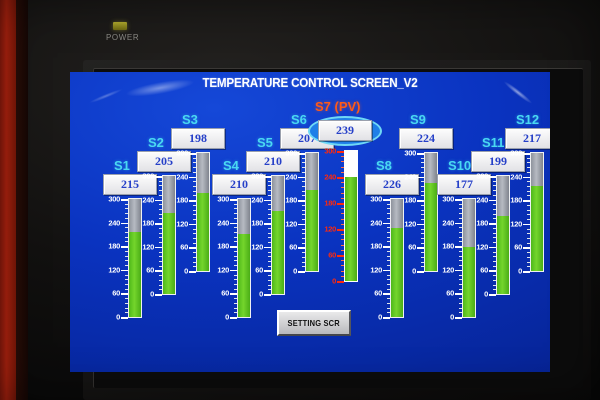  What do you see at coordinates (239, 184) in the screenshot?
I see `value-display-s4: 210` at bounding box center [239, 184].